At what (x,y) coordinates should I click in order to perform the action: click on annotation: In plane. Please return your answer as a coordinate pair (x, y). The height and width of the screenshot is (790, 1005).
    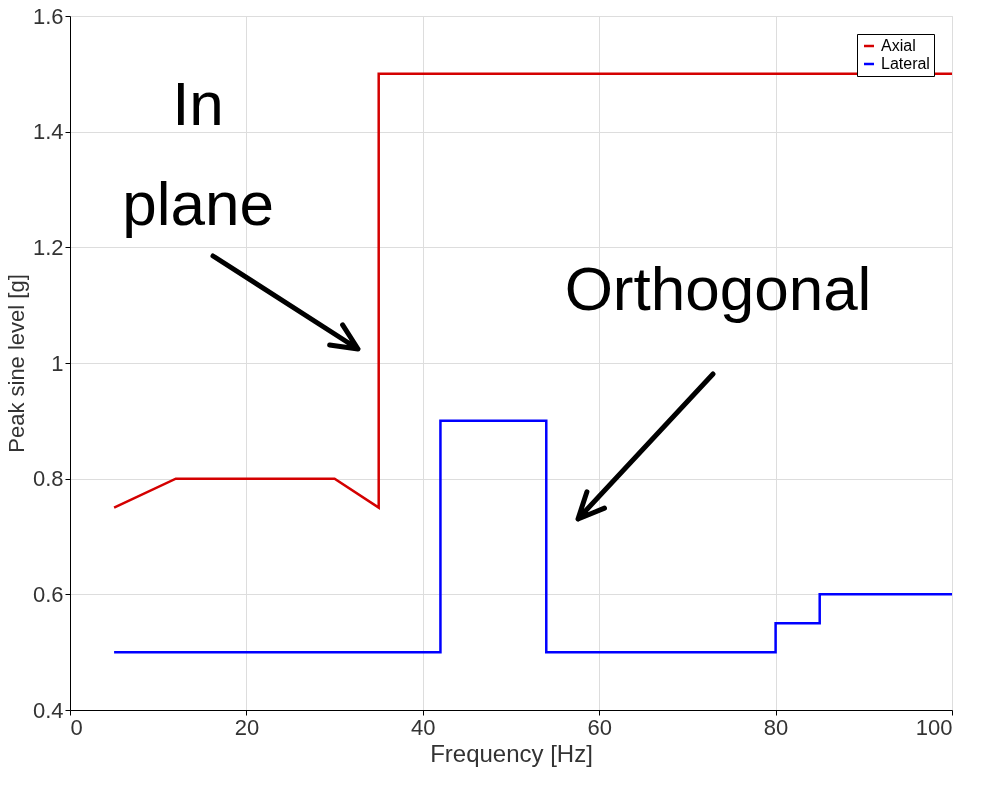
    Looking at the image, I should click on (198, 153).